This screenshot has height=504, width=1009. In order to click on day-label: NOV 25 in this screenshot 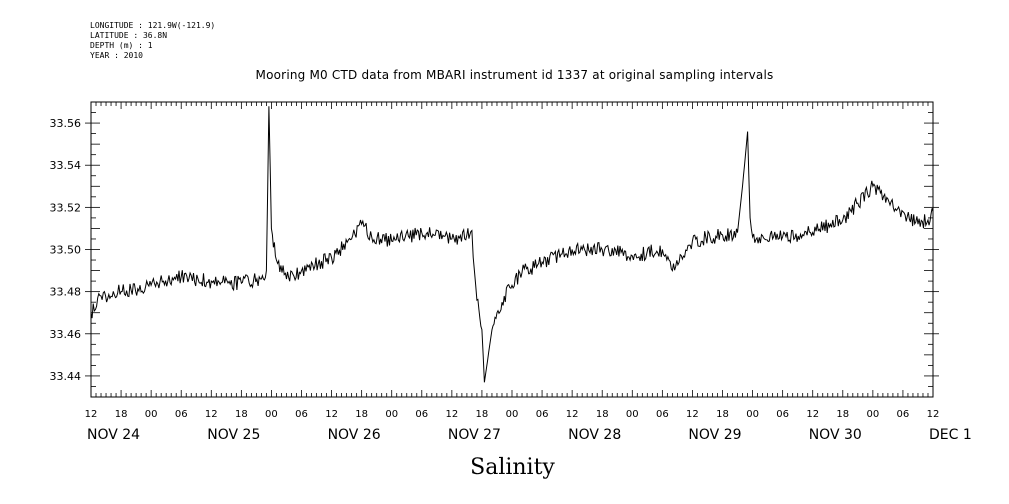, I will do `click(233, 435)`.